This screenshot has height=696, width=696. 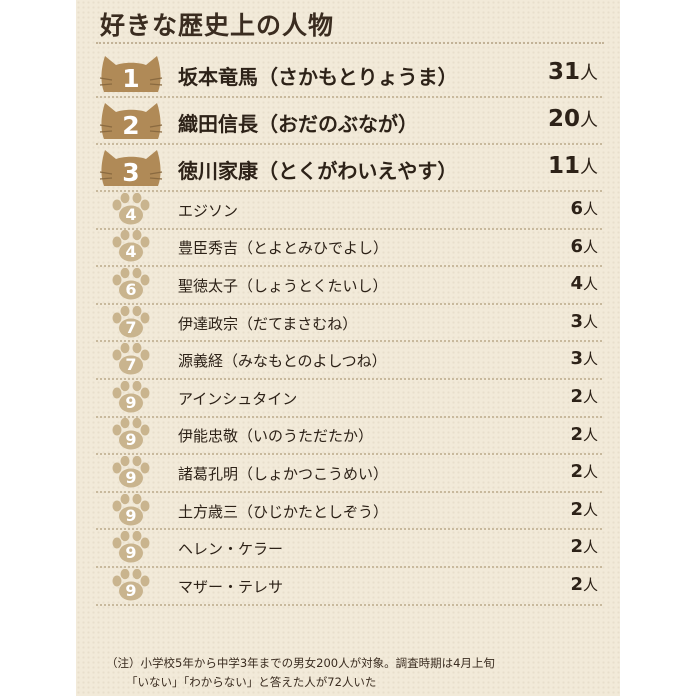 What do you see at coordinates (349, 548) in the screenshot?
I see `ranking-row: 9 ヘレン・ケラー 2人` at bounding box center [349, 548].